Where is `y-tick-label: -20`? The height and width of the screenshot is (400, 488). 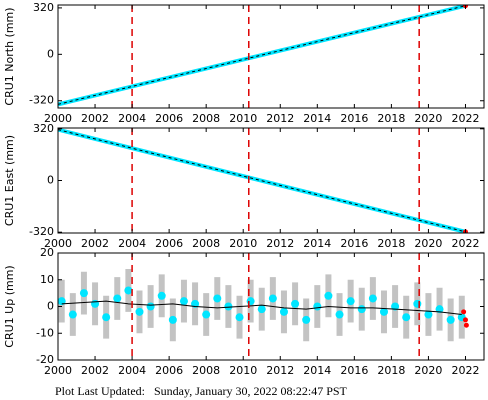
y-tick-label: -20 is located at coordinates (45, 359).